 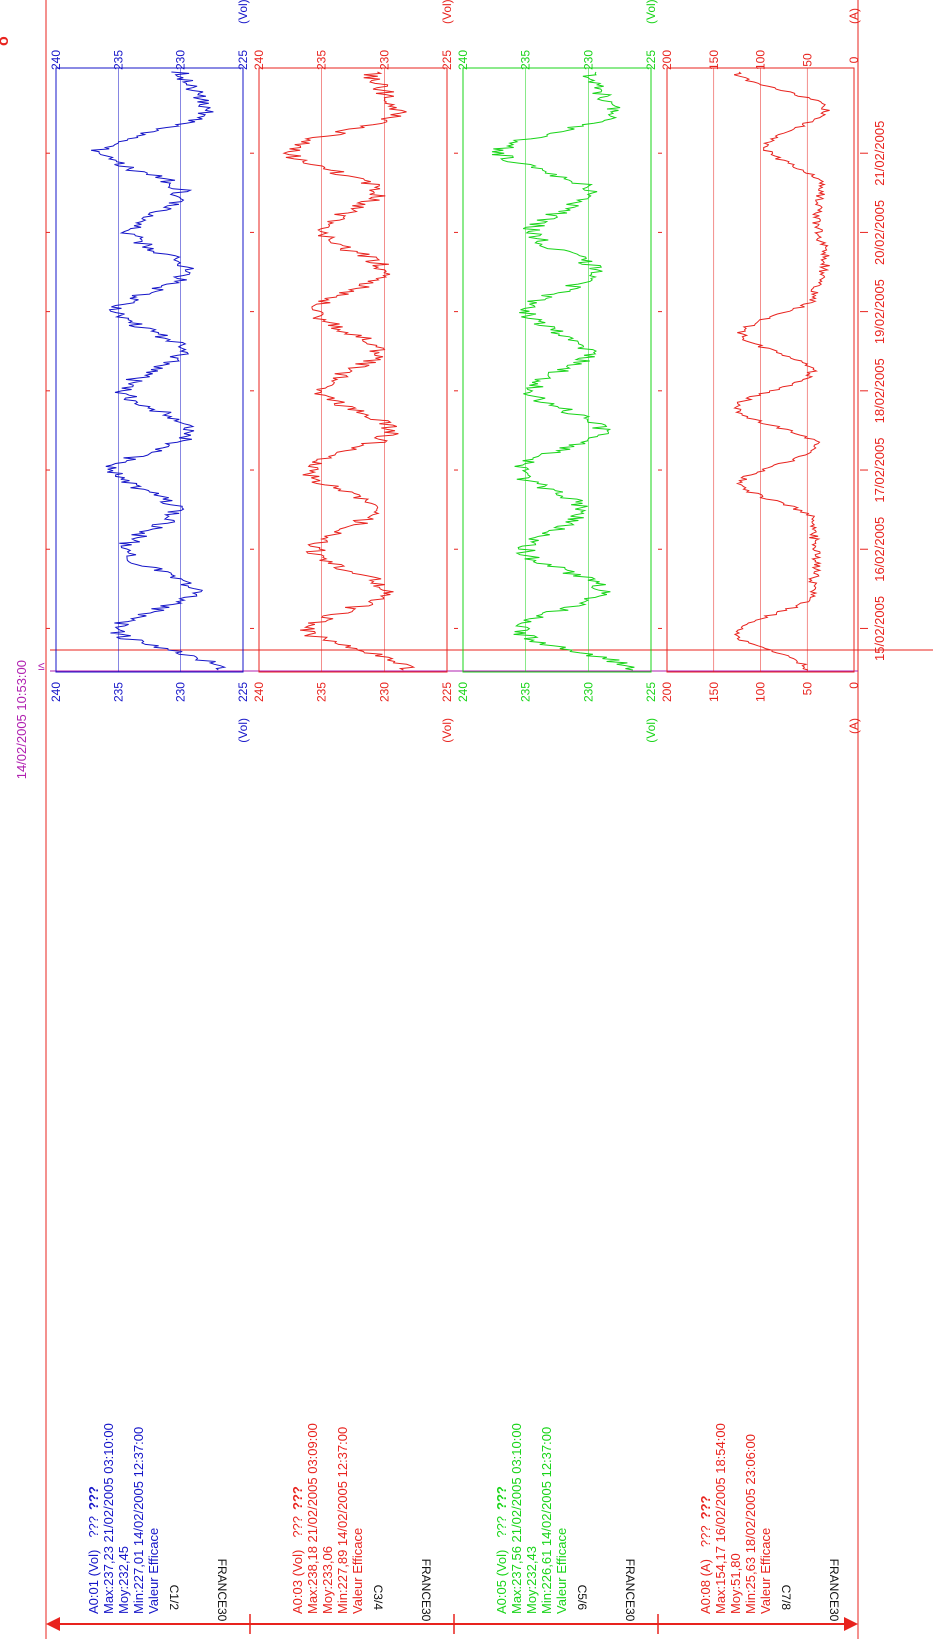 What do you see at coordinates (705, 1554) in the screenshot?
I see `stats-line: A0:08 (A)??????` at bounding box center [705, 1554].